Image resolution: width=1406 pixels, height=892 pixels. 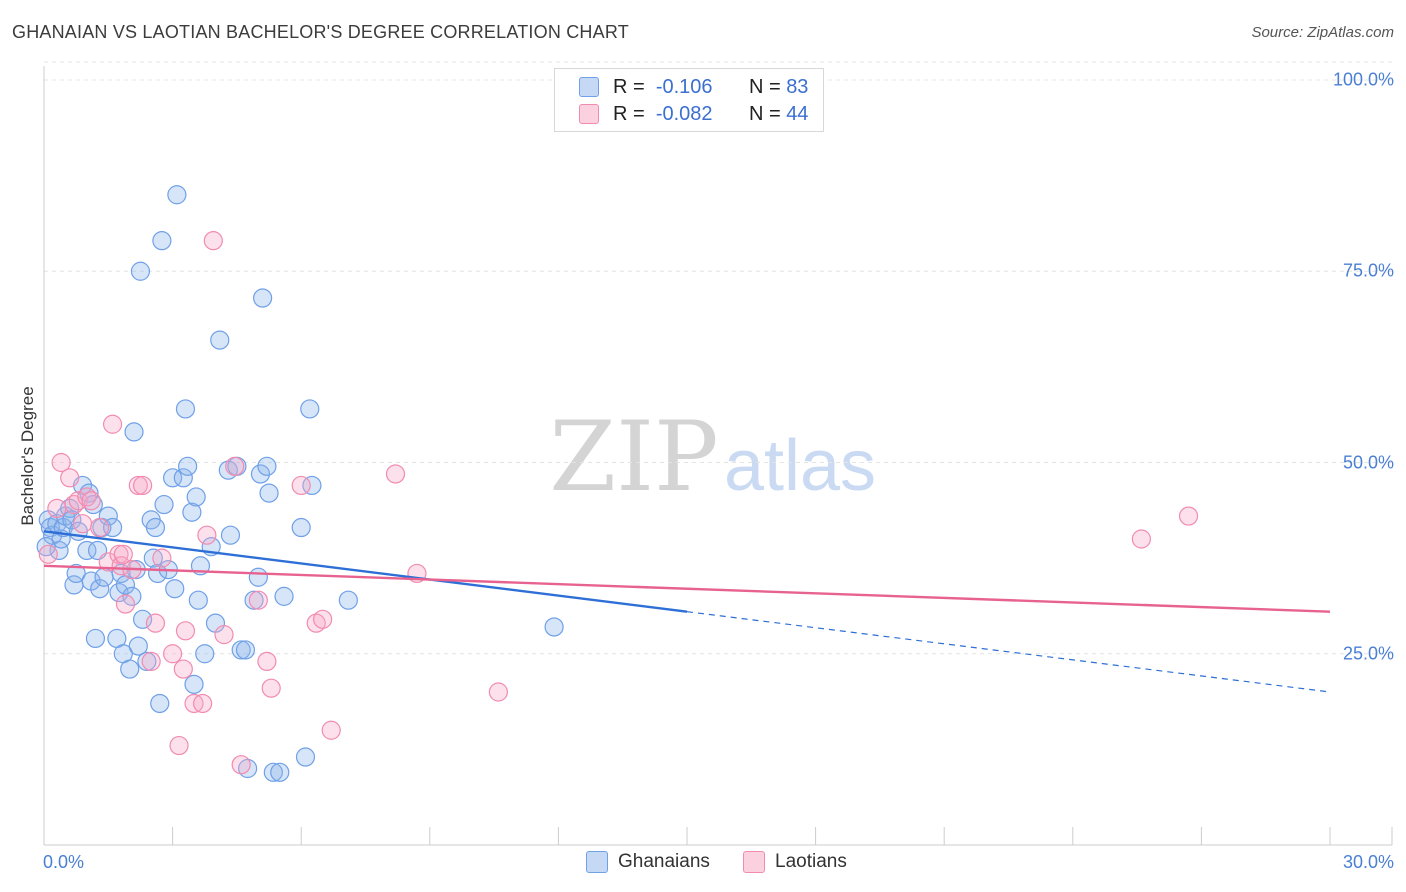 I want to click on legend-r-value: -0.106, so click(x=684, y=86).